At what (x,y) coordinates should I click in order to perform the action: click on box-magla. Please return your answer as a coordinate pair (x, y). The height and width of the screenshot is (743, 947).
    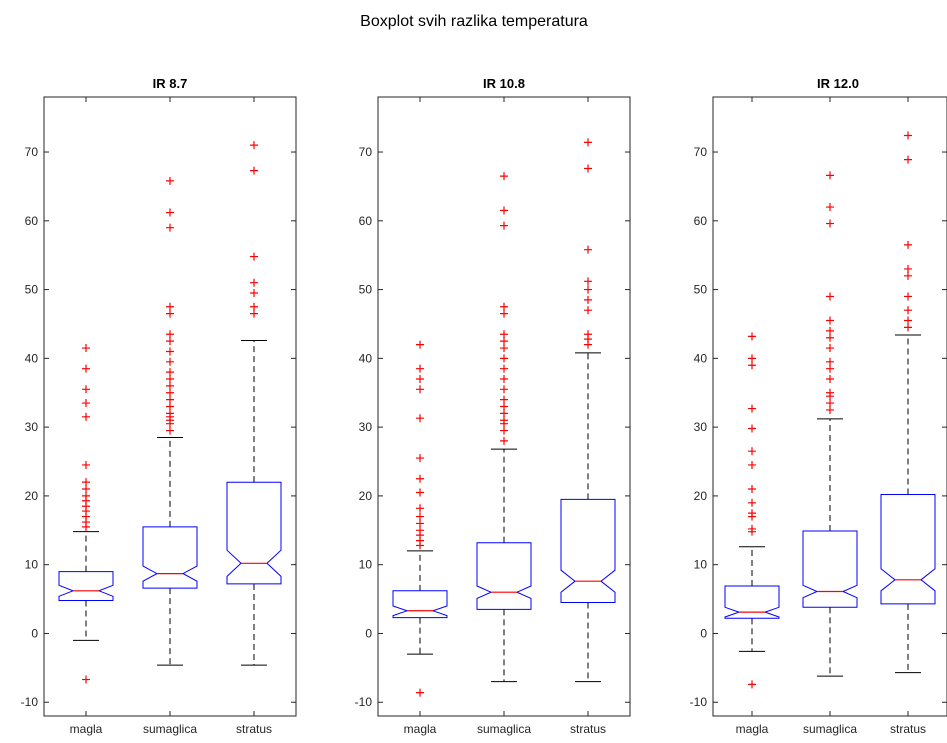
    Looking at the image, I should click on (420, 518).